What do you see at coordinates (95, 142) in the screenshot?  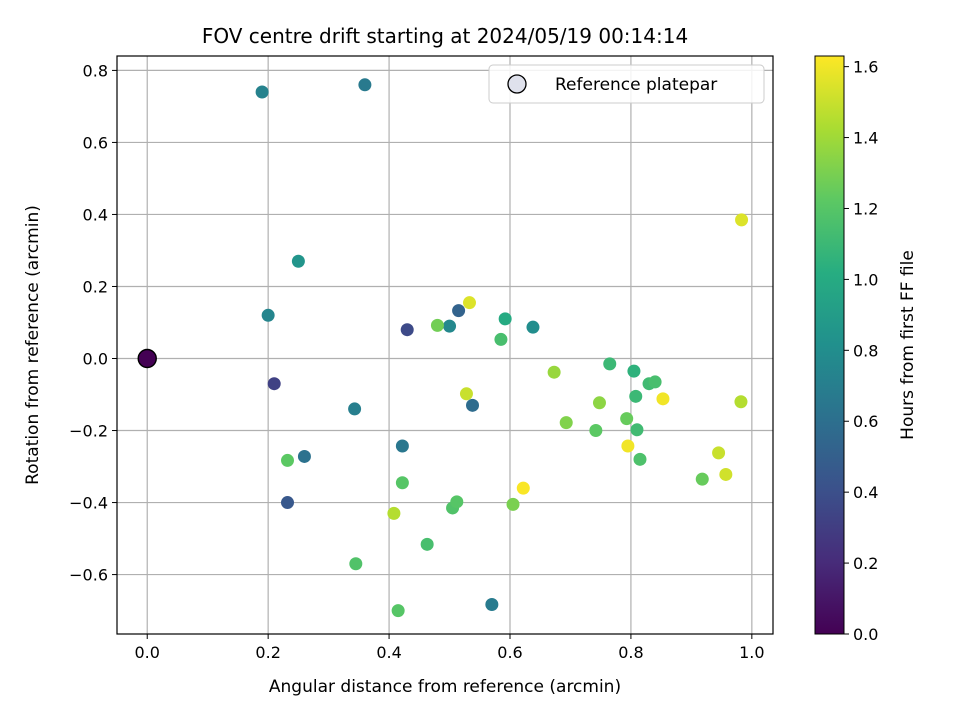 I see `y-tick-label: 0.6` at bounding box center [95, 142].